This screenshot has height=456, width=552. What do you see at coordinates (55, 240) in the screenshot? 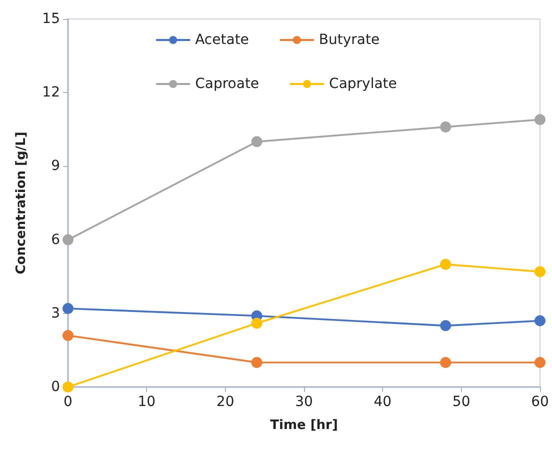
I see `y-tick-label: 6` at bounding box center [55, 240].